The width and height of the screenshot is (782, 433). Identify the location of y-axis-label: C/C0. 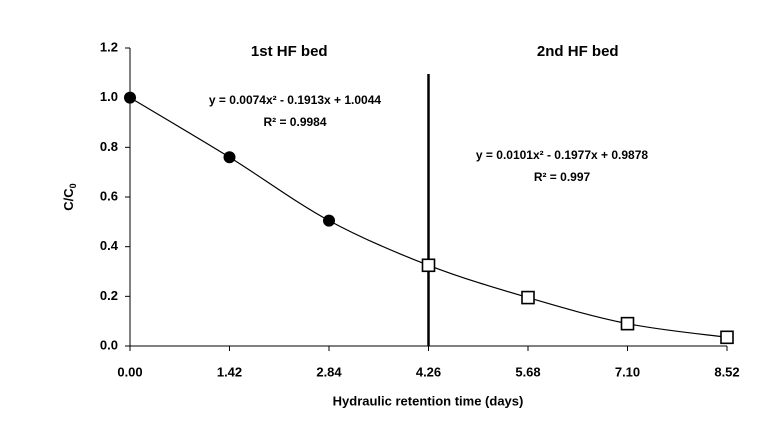
(69, 196).